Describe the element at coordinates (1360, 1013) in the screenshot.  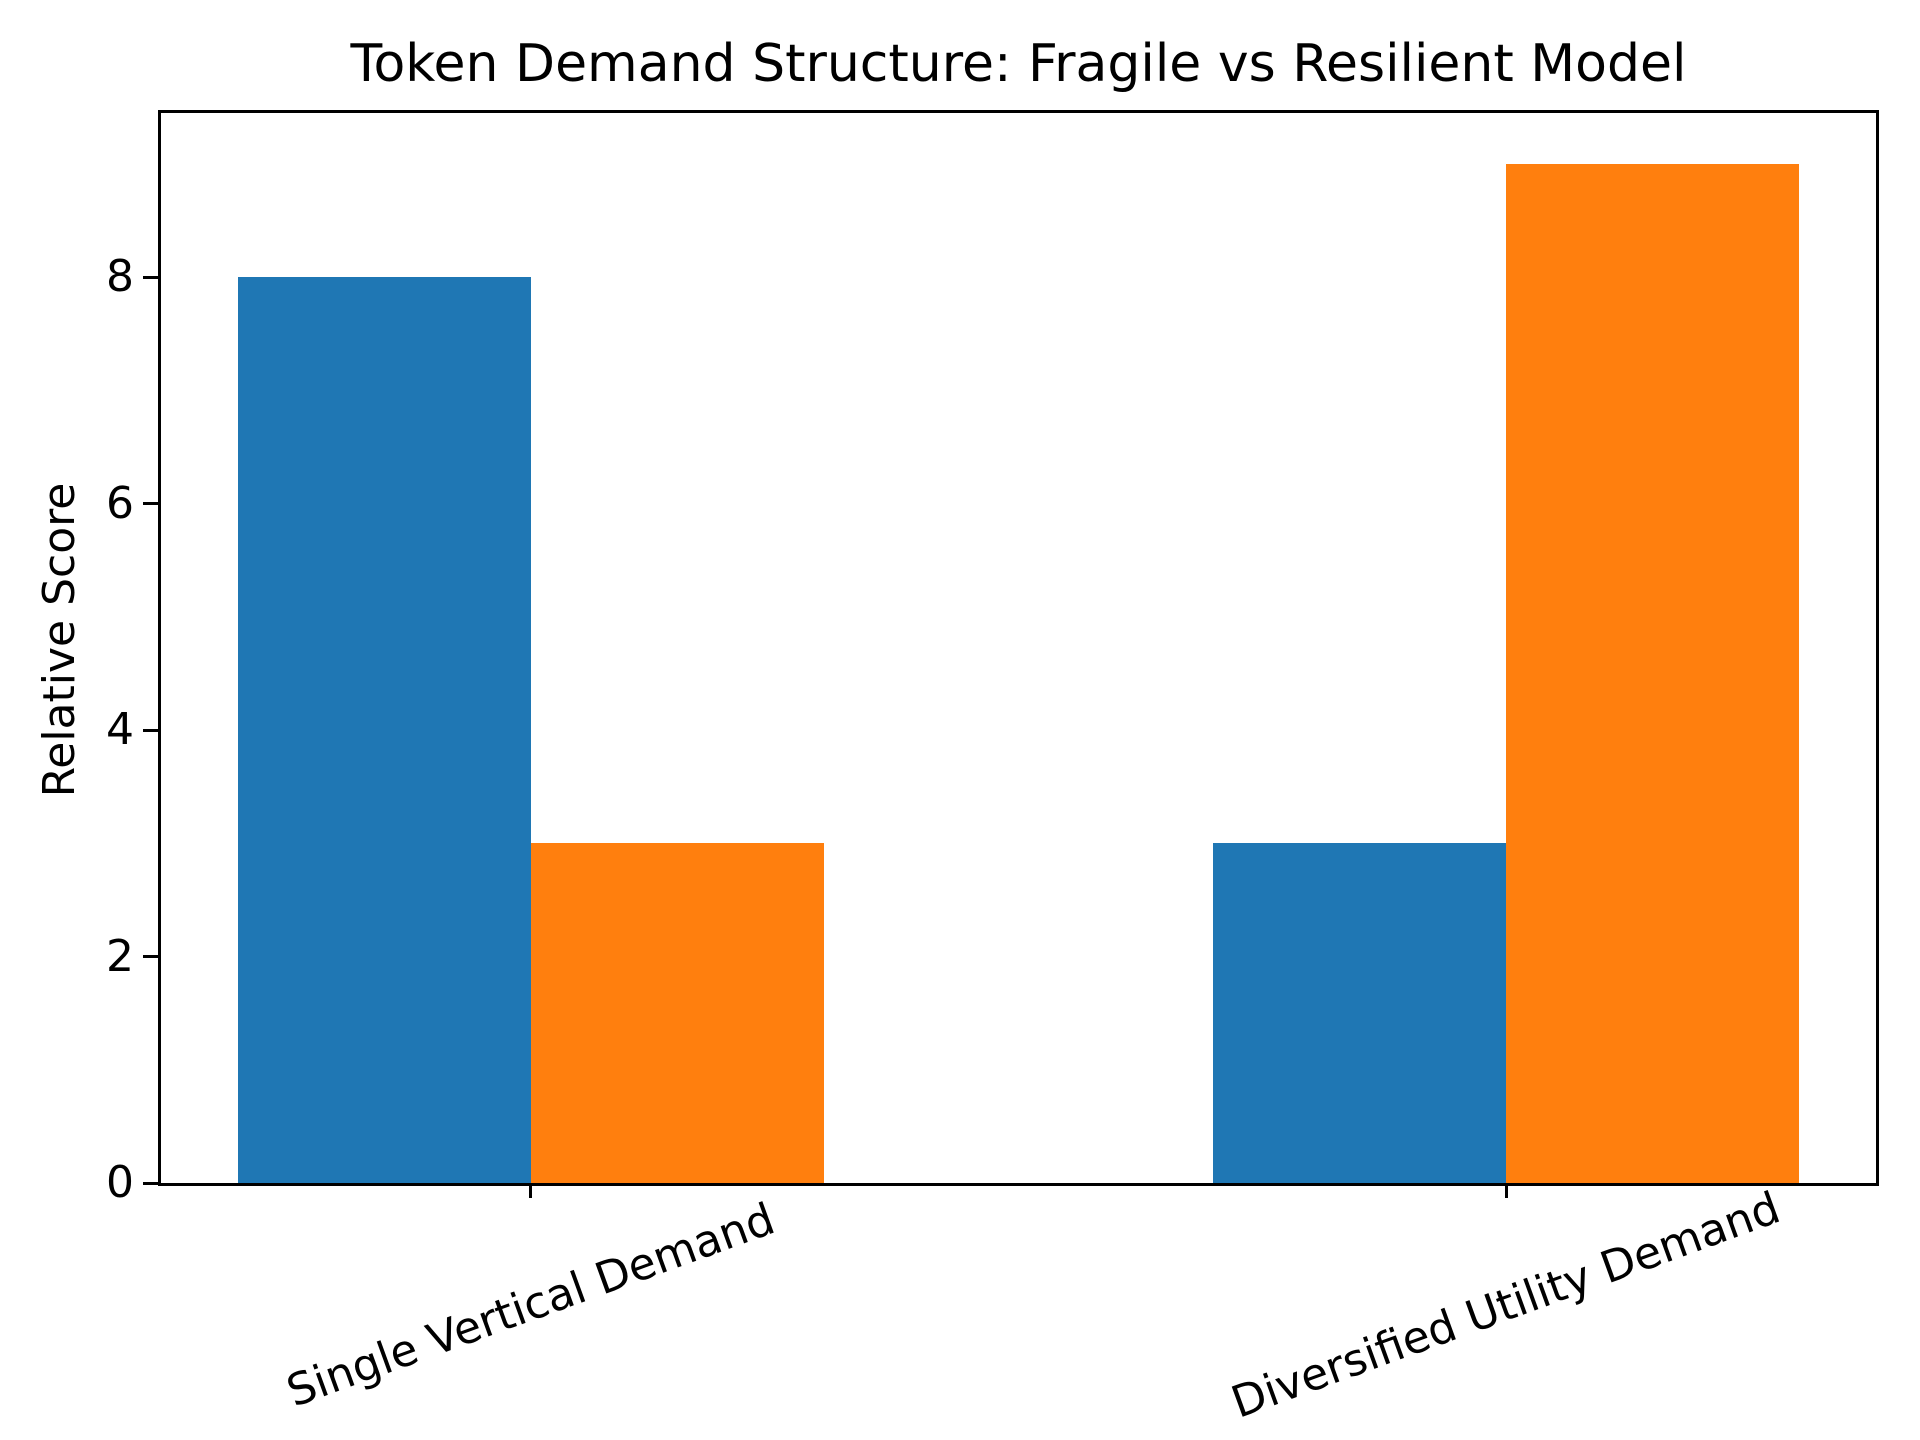
I see `bar-blue-group2` at that location.